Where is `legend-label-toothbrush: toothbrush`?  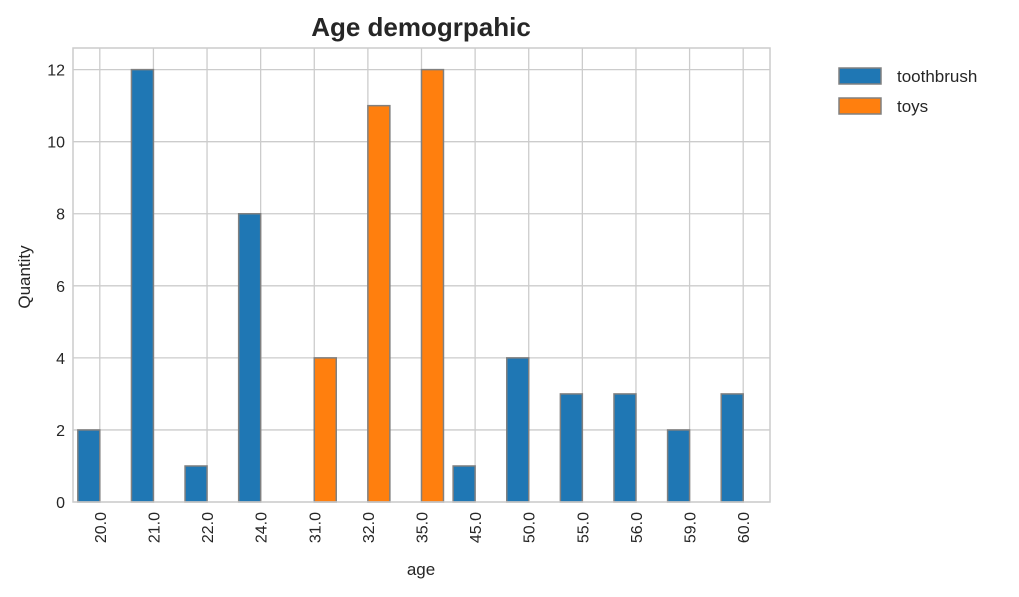 legend-label-toothbrush: toothbrush is located at coordinates (937, 76).